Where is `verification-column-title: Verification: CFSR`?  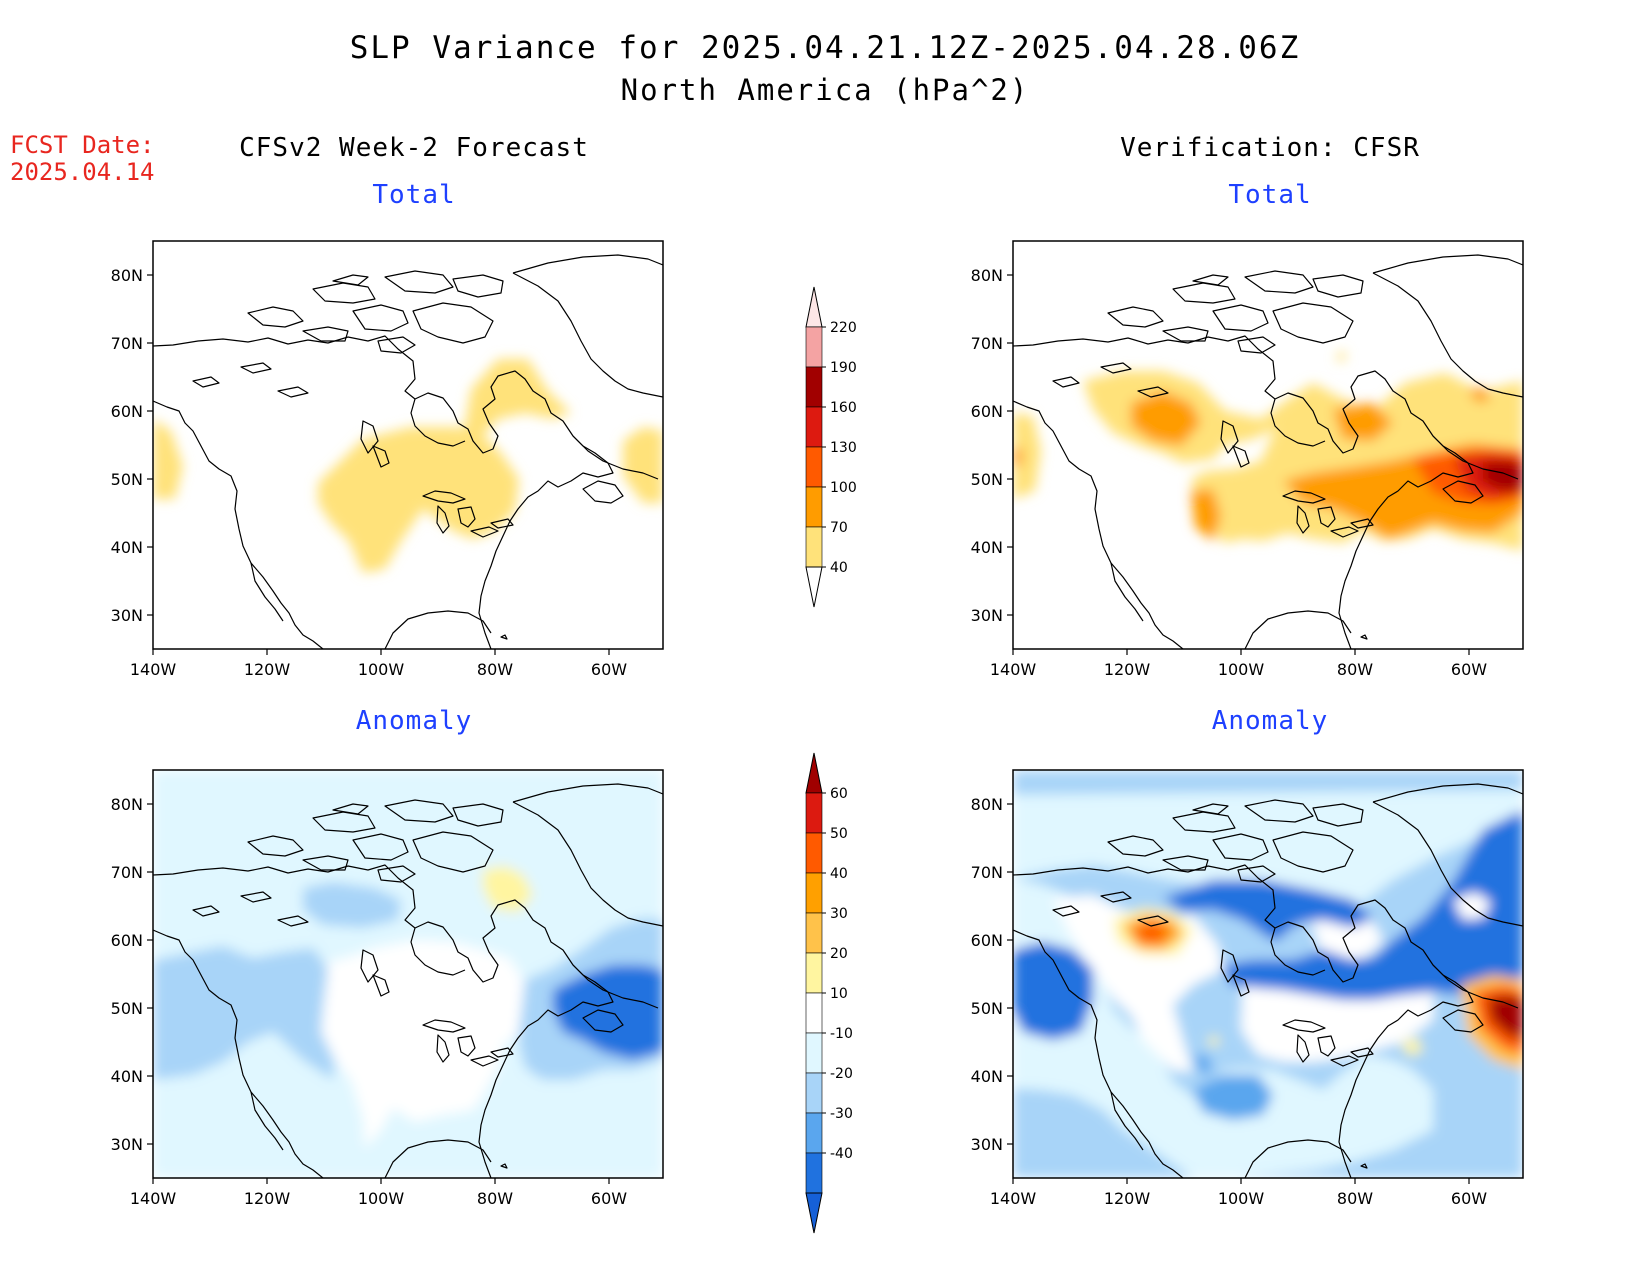
verification-column-title: Verification: CFSR is located at coordinates (1270, 148).